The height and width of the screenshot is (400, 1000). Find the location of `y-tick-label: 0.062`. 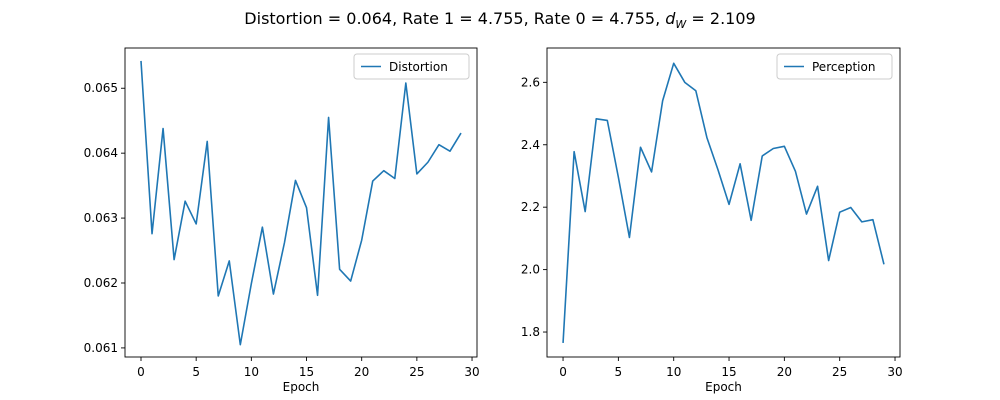

y-tick-label: 0.062 is located at coordinates (101, 283).